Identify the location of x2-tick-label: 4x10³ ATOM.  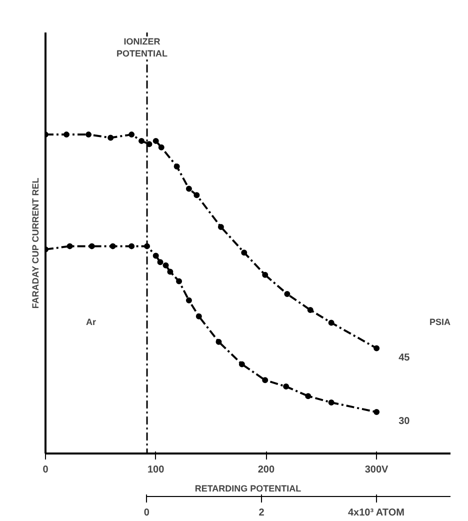
(376, 513).